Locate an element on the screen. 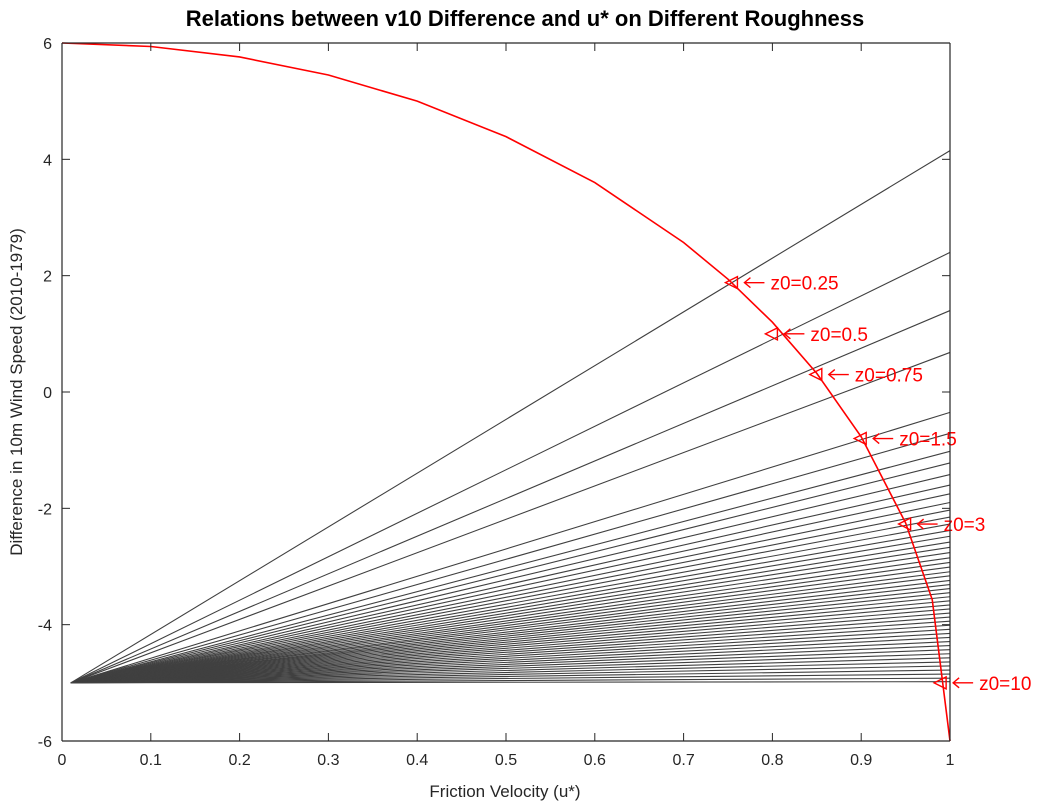 Image resolution: width=1043 pixels, height=810 pixels. y-tick-label-0: 6 is located at coordinates (47, 44).